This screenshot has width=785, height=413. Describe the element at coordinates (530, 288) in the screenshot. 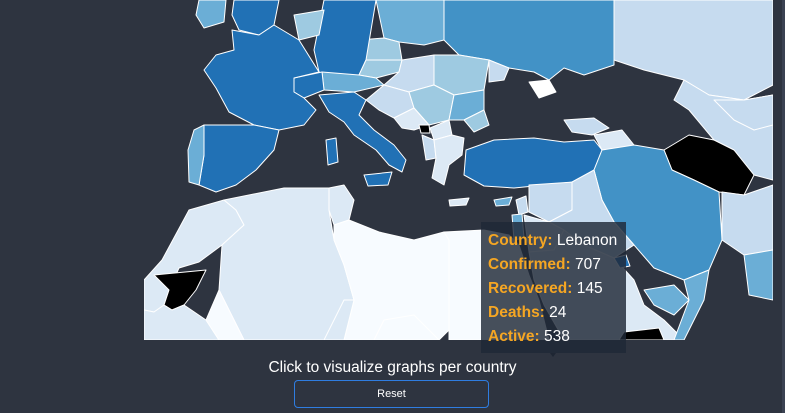

I see `tooltip-recovered-key: Recovered:` at that location.